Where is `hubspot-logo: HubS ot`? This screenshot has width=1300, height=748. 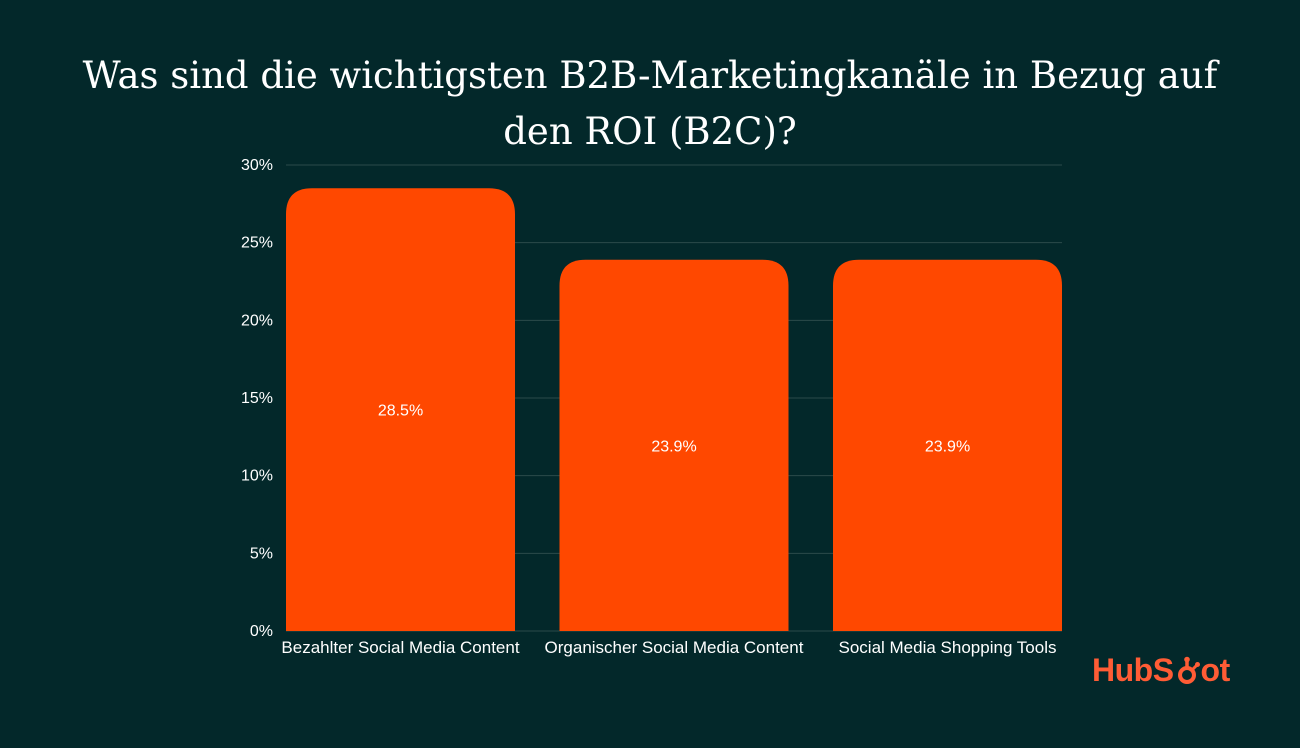 hubspot-logo: HubS ot is located at coordinates (1161, 670).